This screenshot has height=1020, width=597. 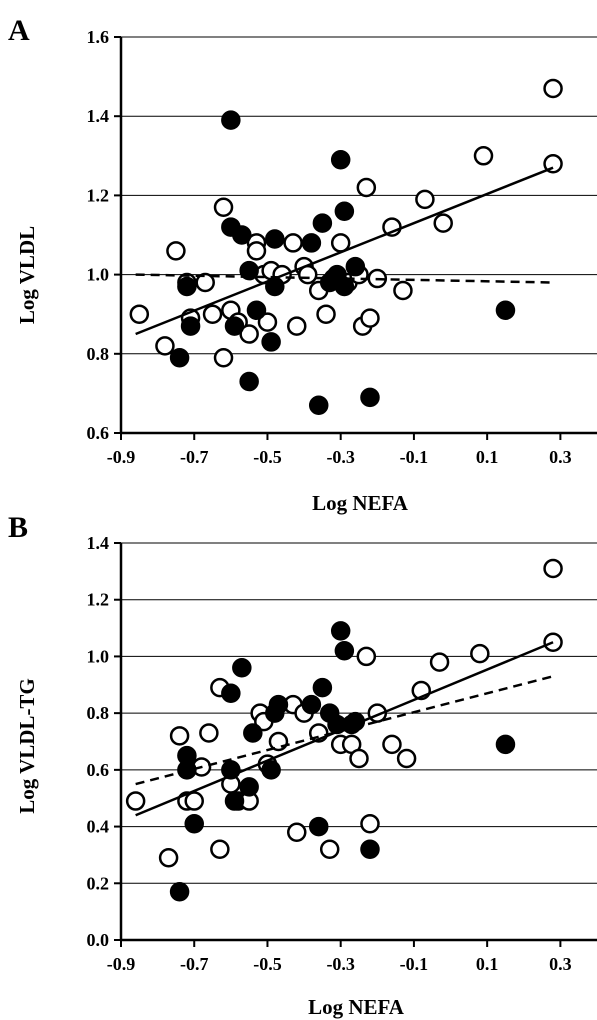 What do you see at coordinates (19, 30) in the screenshot?
I see `panel-a-letter: A` at bounding box center [19, 30].